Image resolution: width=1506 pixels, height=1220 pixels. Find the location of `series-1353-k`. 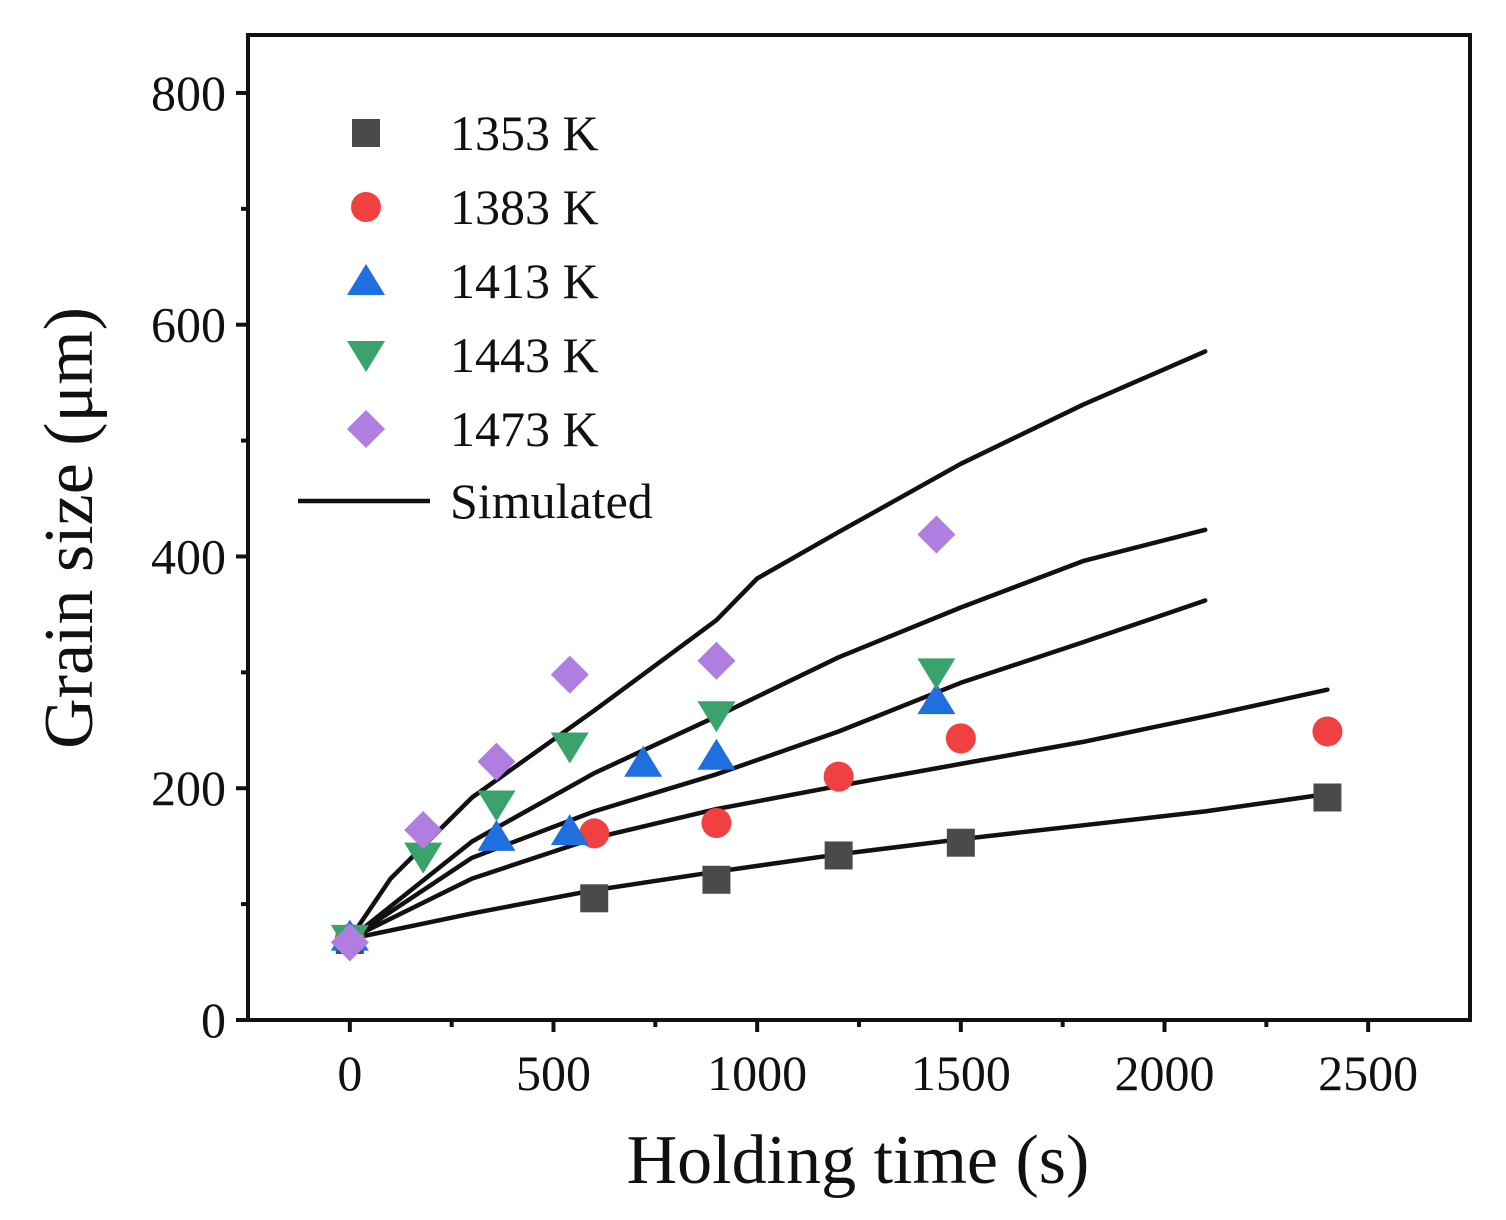

series-1353-k is located at coordinates (838, 869).